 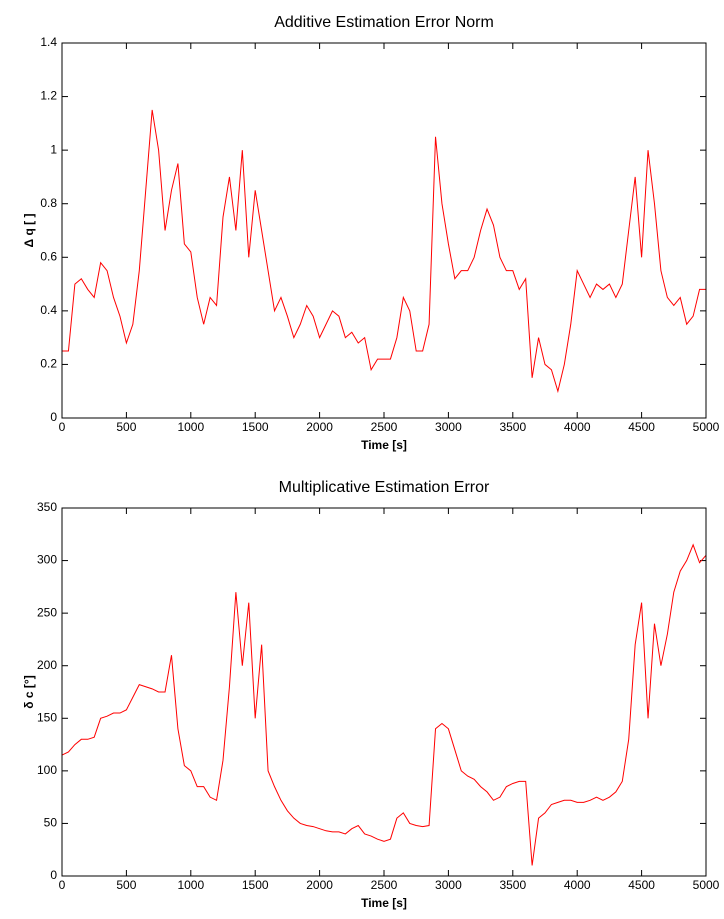 What do you see at coordinates (384, 487) in the screenshot?
I see `chart-title: Multiplicative Estimation Error` at bounding box center [384, 487].